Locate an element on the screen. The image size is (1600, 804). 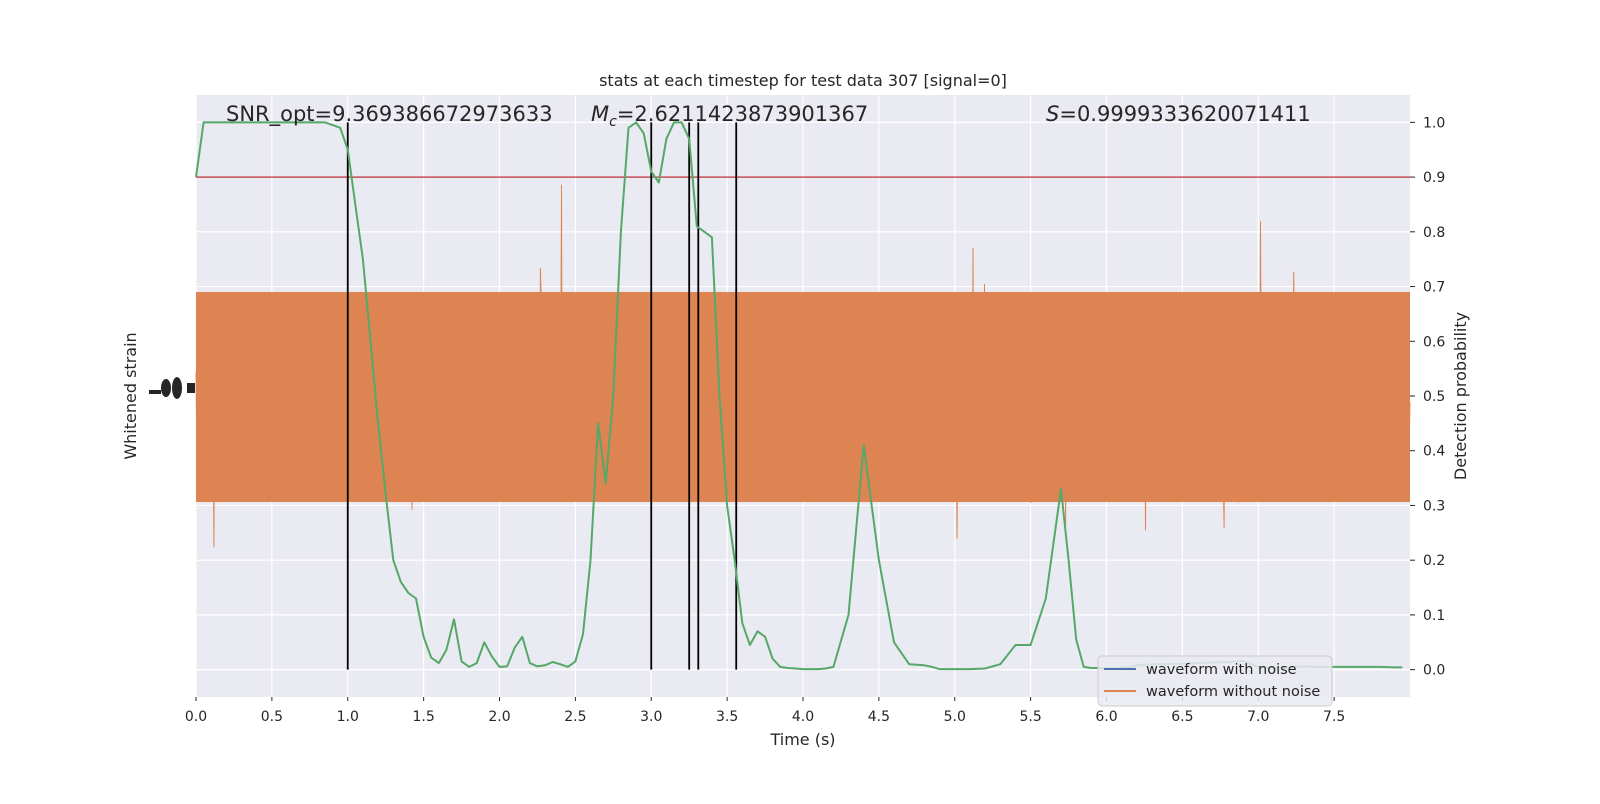
y-tick-label-4: 0.4 is located at coordinates (1434, 452).